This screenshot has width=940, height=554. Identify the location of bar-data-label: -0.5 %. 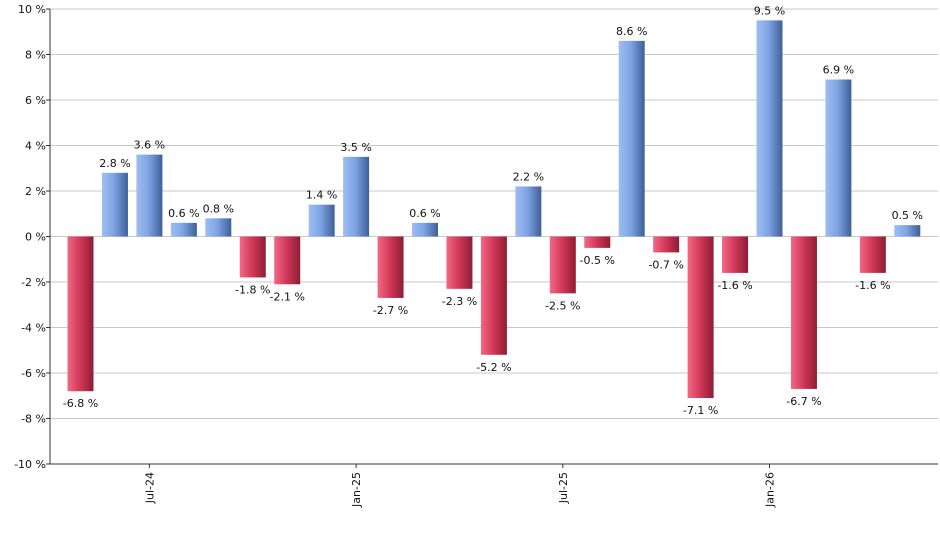
(597, 260).